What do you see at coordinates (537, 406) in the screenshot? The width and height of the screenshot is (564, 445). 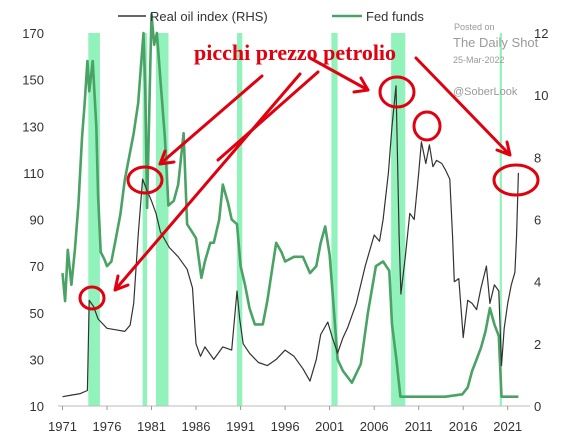 I see `y-right-tick-label: 0` at bounding box center [537, 406].